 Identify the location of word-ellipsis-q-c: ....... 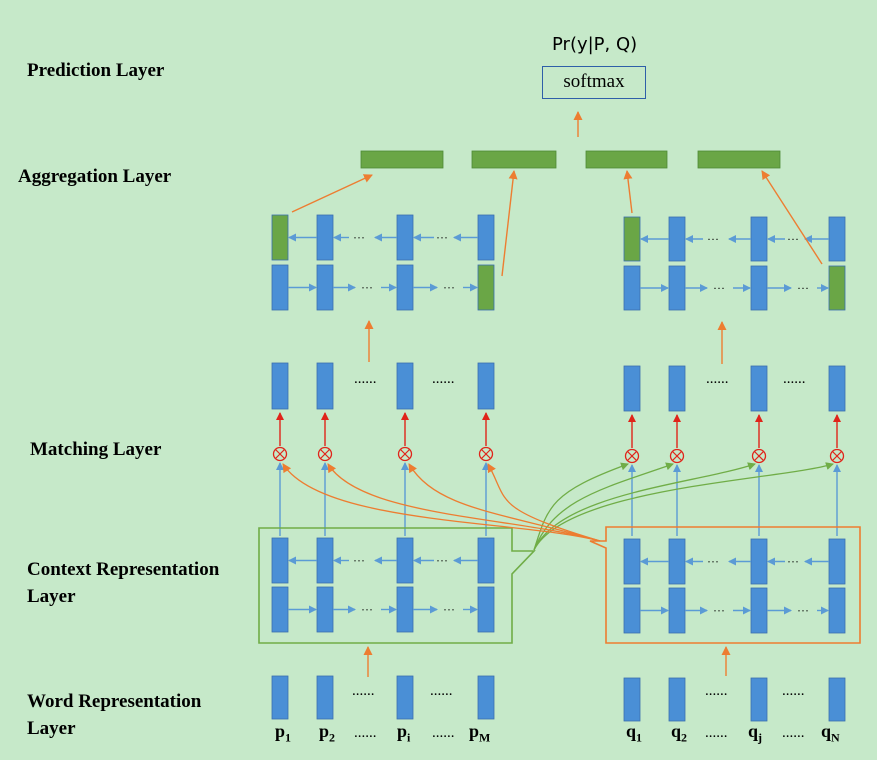
(716, 691).